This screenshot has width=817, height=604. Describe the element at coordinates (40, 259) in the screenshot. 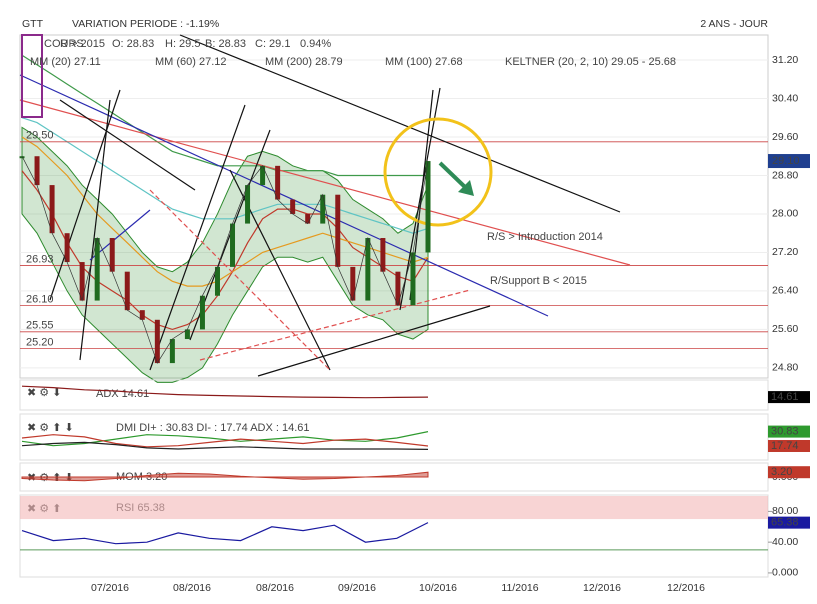

I see `level-label: 26.93` at that location.